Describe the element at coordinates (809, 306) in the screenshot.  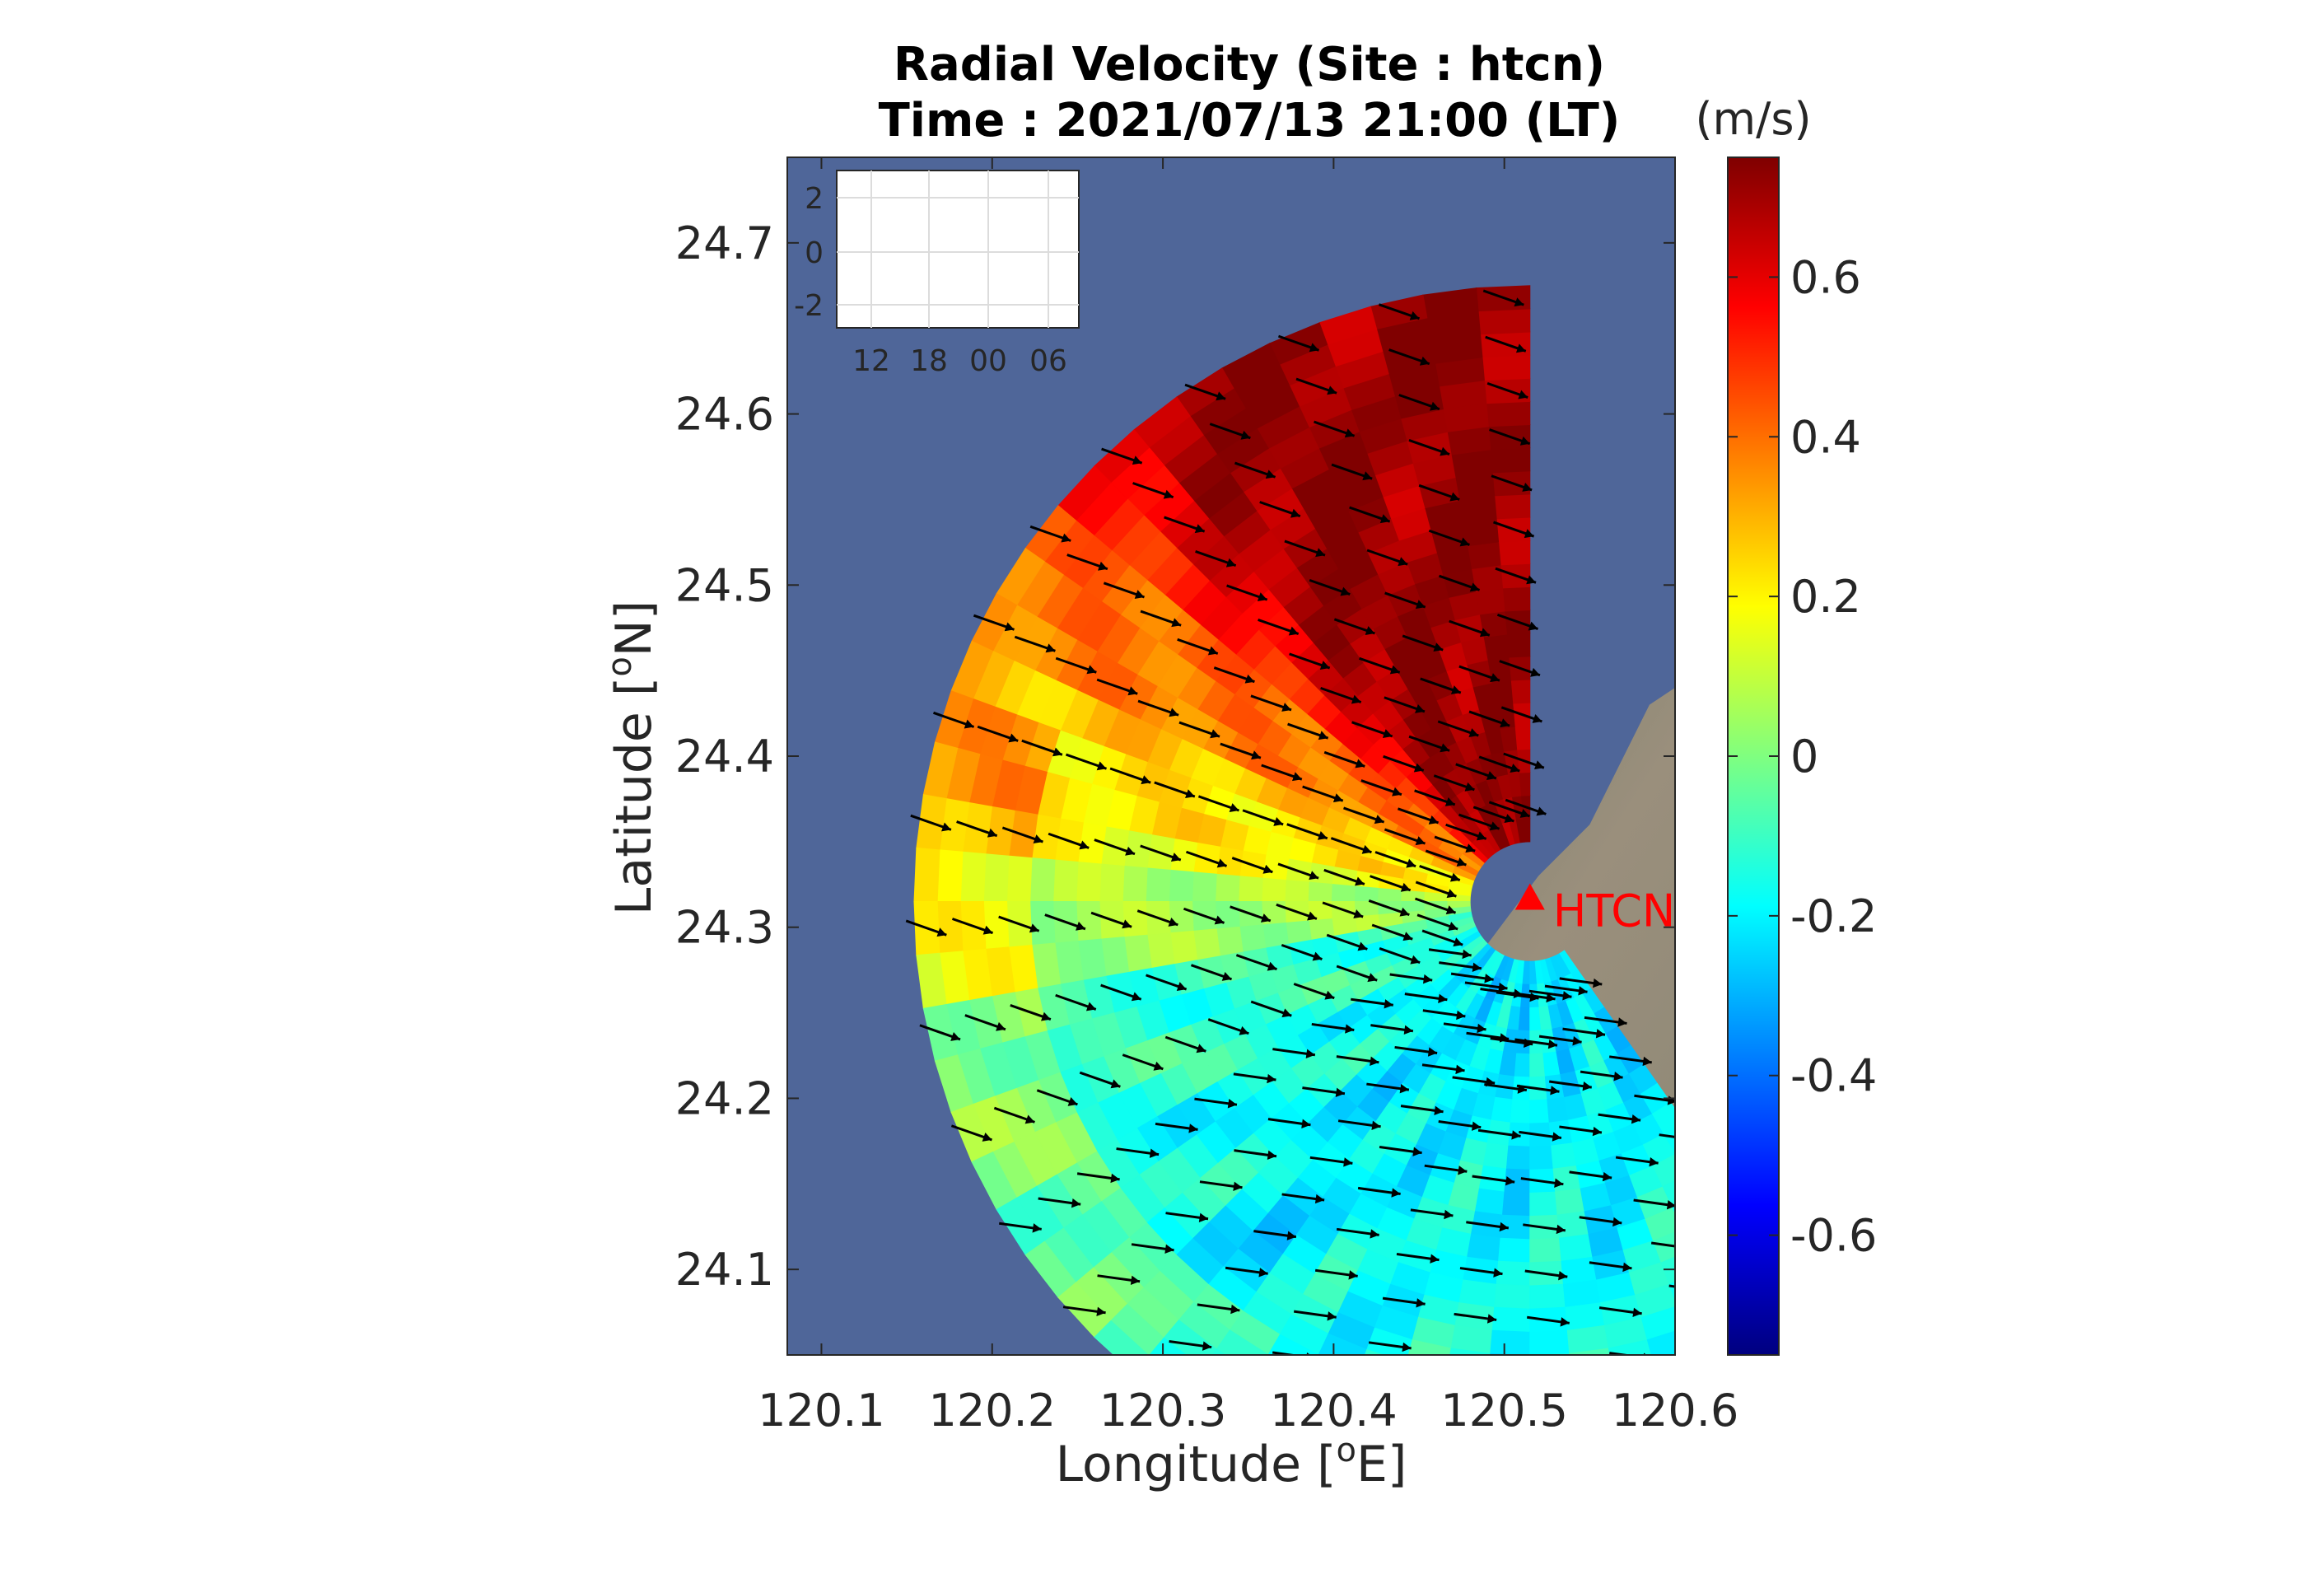
I see `inset-ytick: -2` at that location.